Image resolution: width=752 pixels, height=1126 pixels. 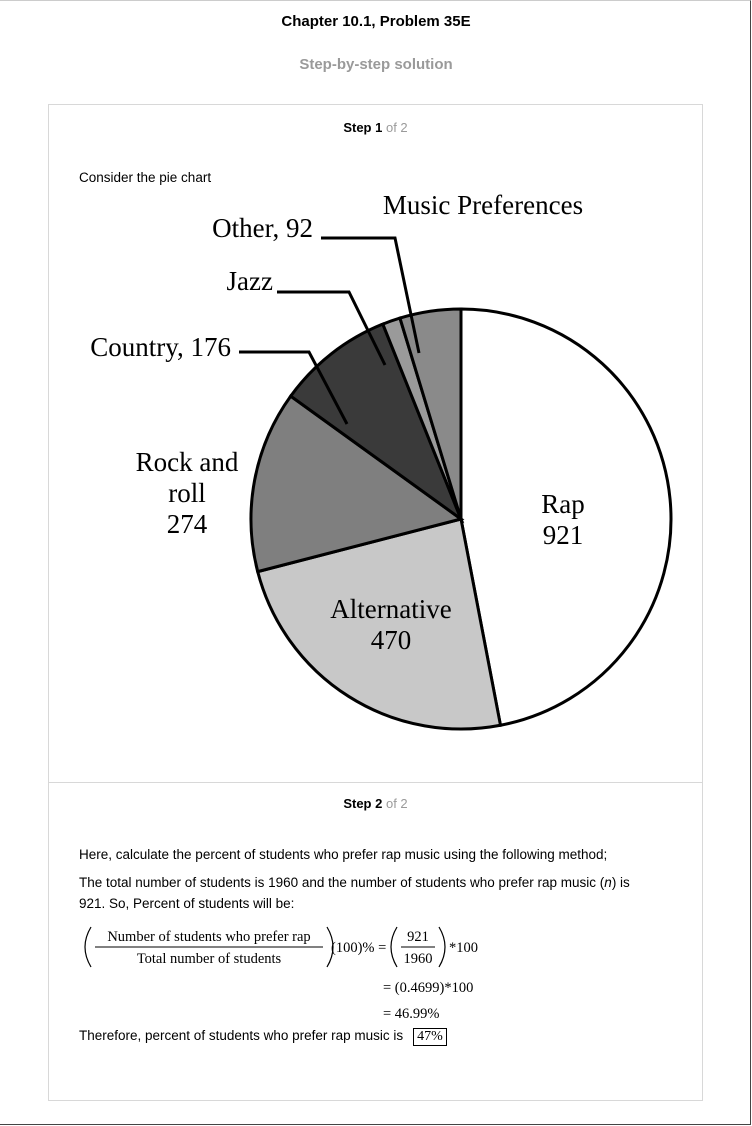 What do you see at coordinates (418, 959) in the screenshot?
I see `fraction2-denominator: 1960` at bounding box center [418, 959].